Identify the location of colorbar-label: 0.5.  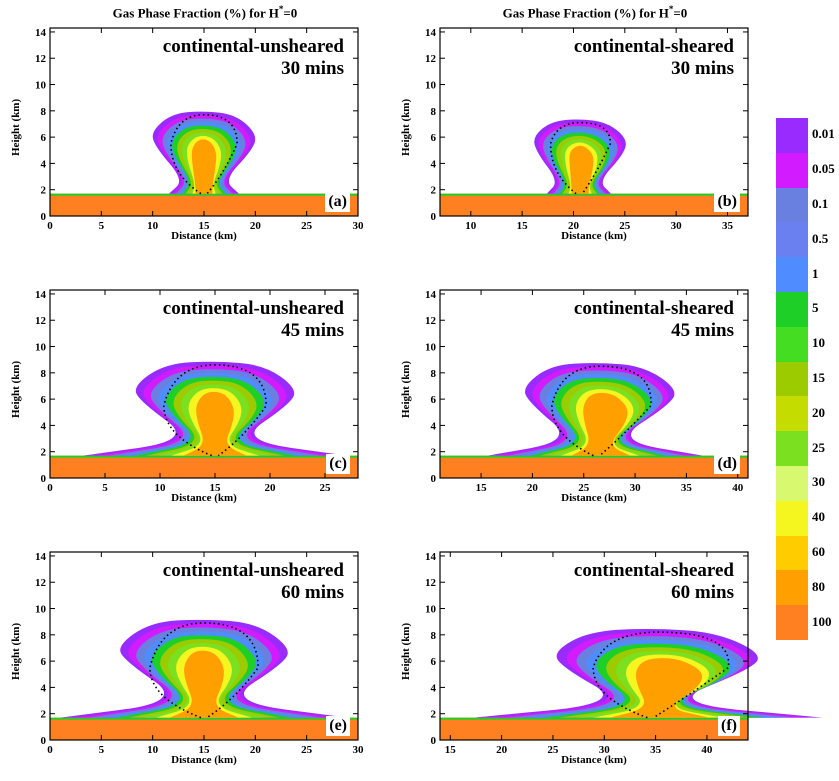
(820, 238).